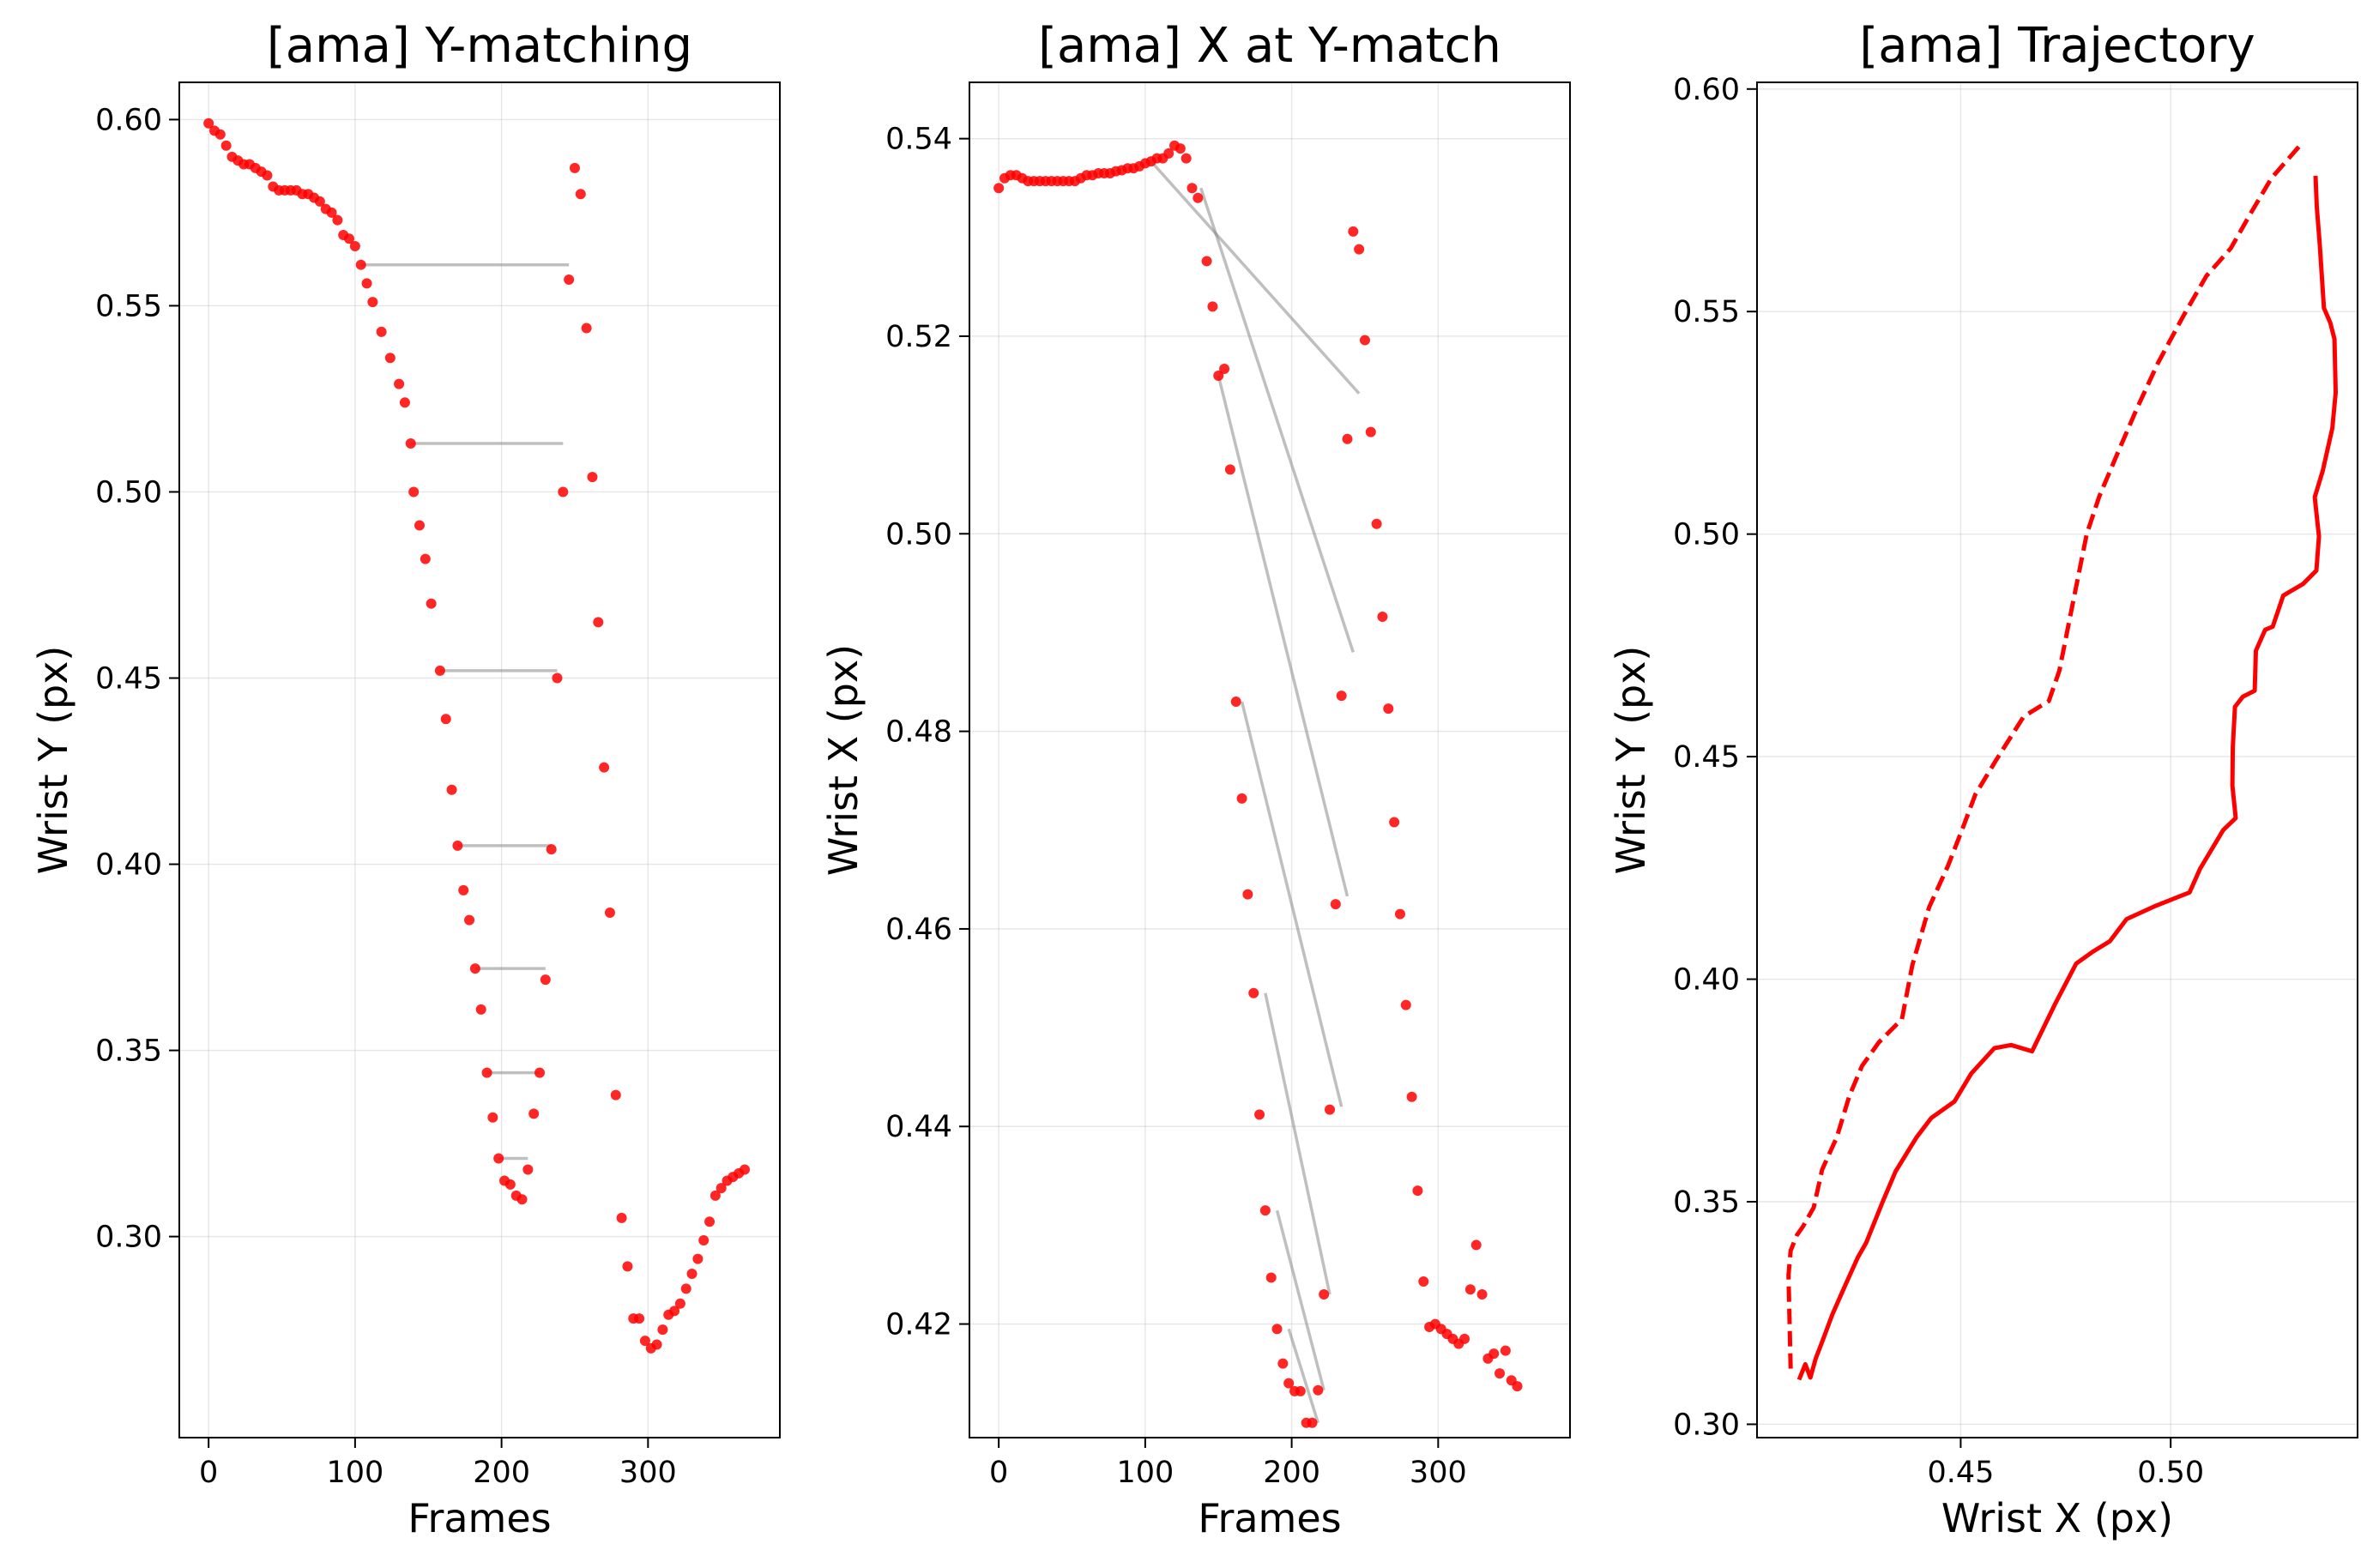 This screenshot has width=2373, height=1568. I want to click on chart-0-xlabel: Frames, so click(479, 1518).